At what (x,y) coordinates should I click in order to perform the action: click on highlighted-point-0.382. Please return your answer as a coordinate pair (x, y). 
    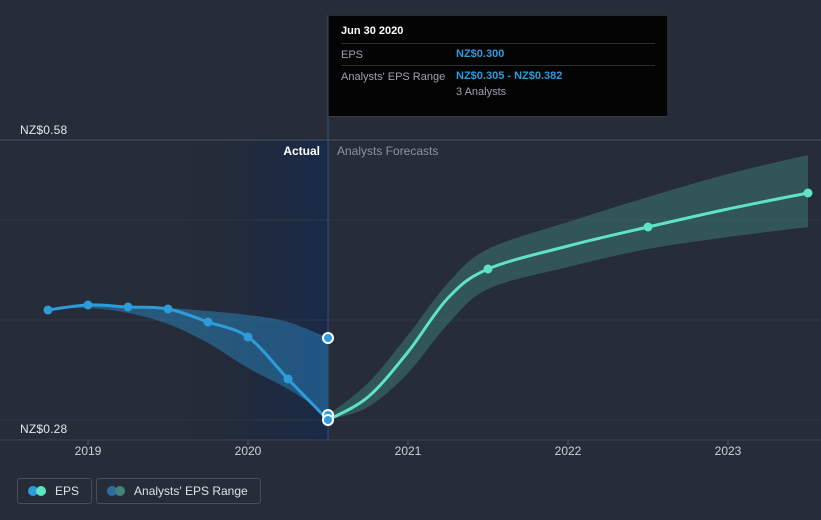
    Looking at the image, I should click on (328, 338).